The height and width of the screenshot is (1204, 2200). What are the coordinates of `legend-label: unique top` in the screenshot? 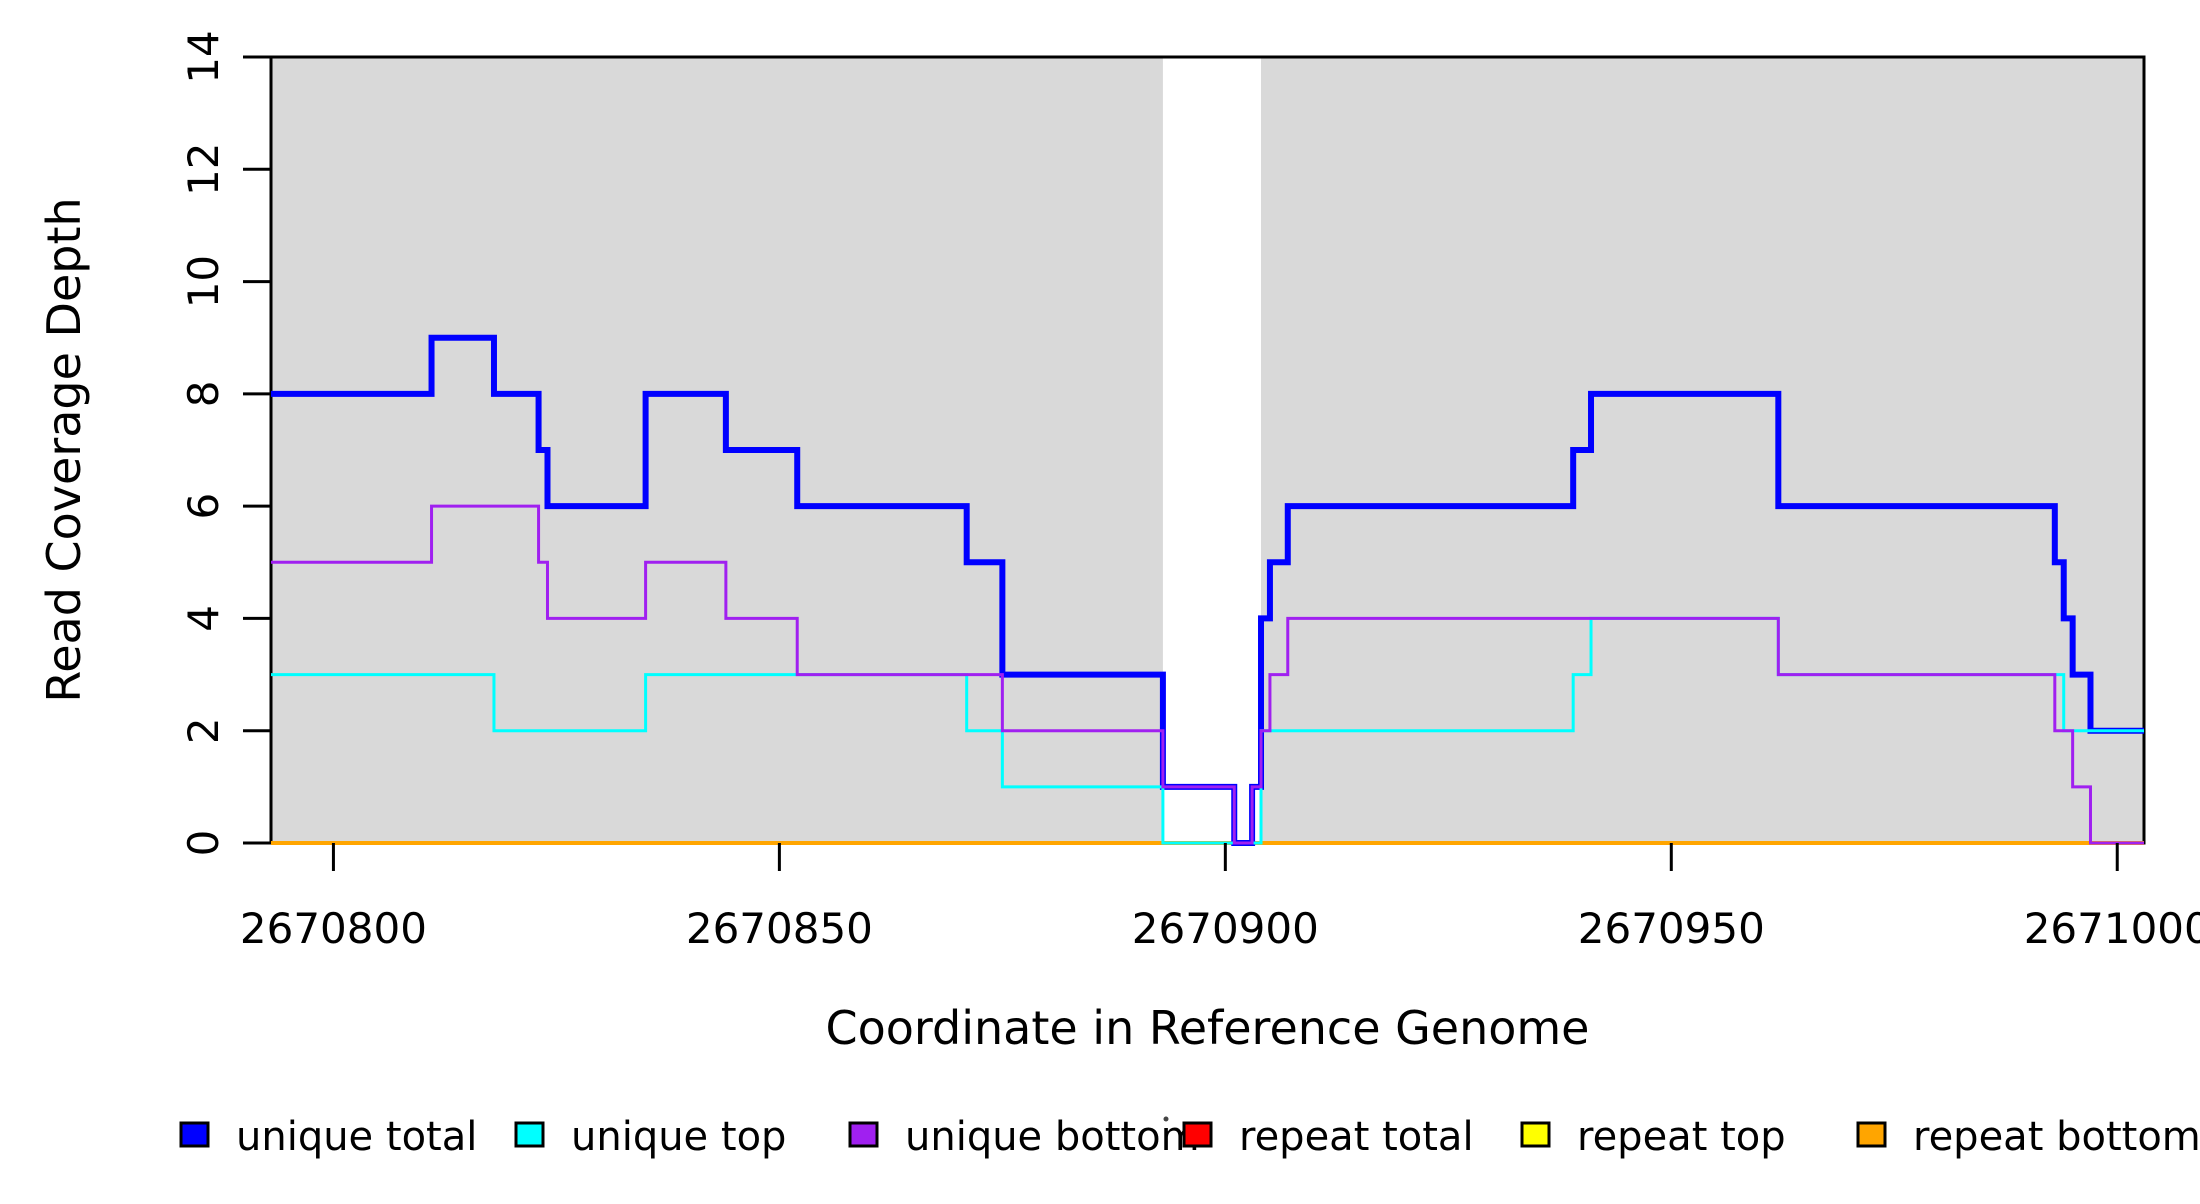 It's located at (678, 1137).